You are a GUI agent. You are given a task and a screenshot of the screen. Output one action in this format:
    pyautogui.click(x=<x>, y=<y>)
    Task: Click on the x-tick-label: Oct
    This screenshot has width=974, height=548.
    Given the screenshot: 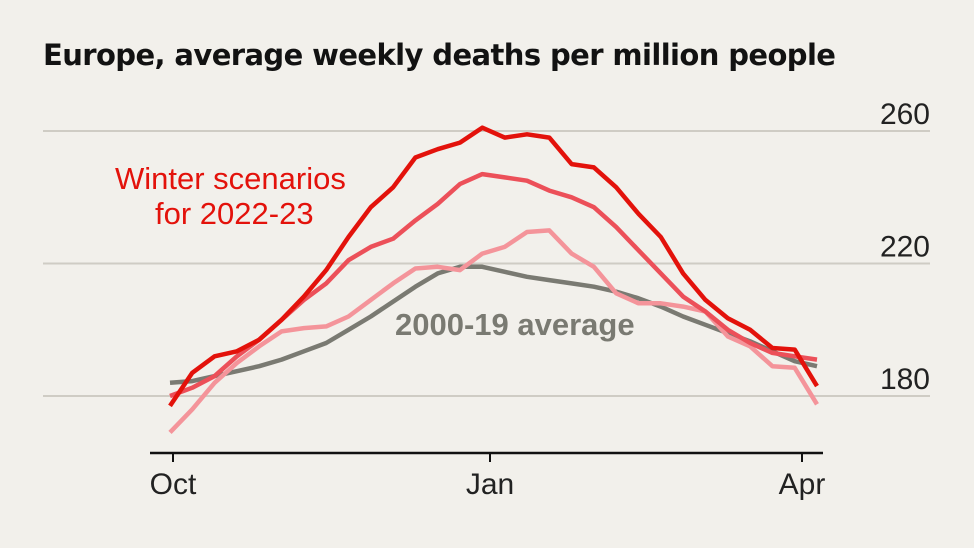 What is the action you would take?
    pyautogui.click(x=173, y=484)
    